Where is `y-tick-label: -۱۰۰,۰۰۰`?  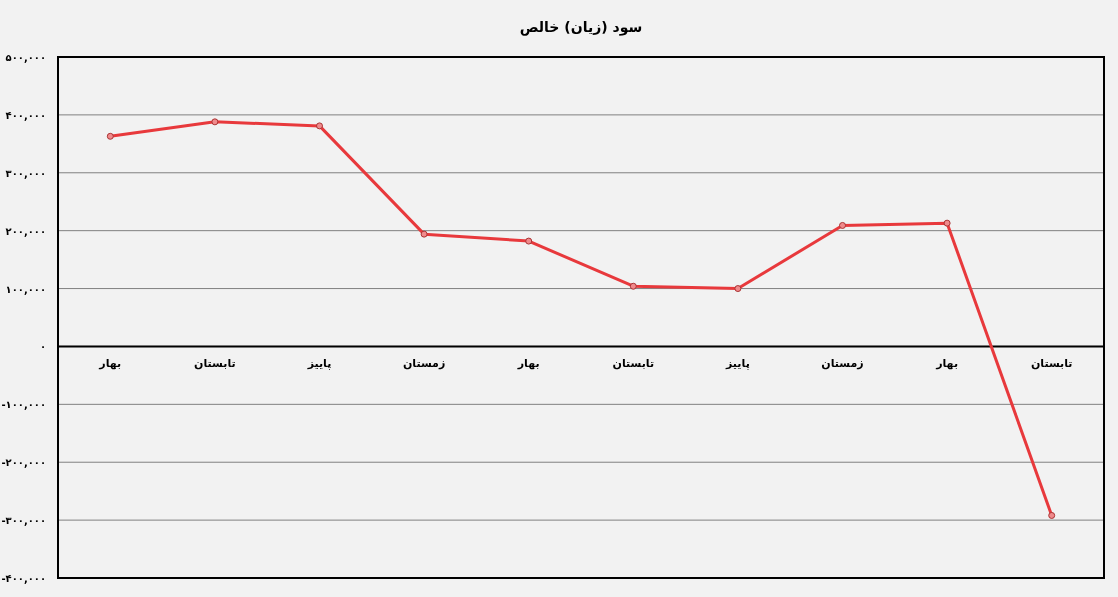 y-tick-label: -۱۰۰,۰۰۰ is located at coordinates (23, 405).